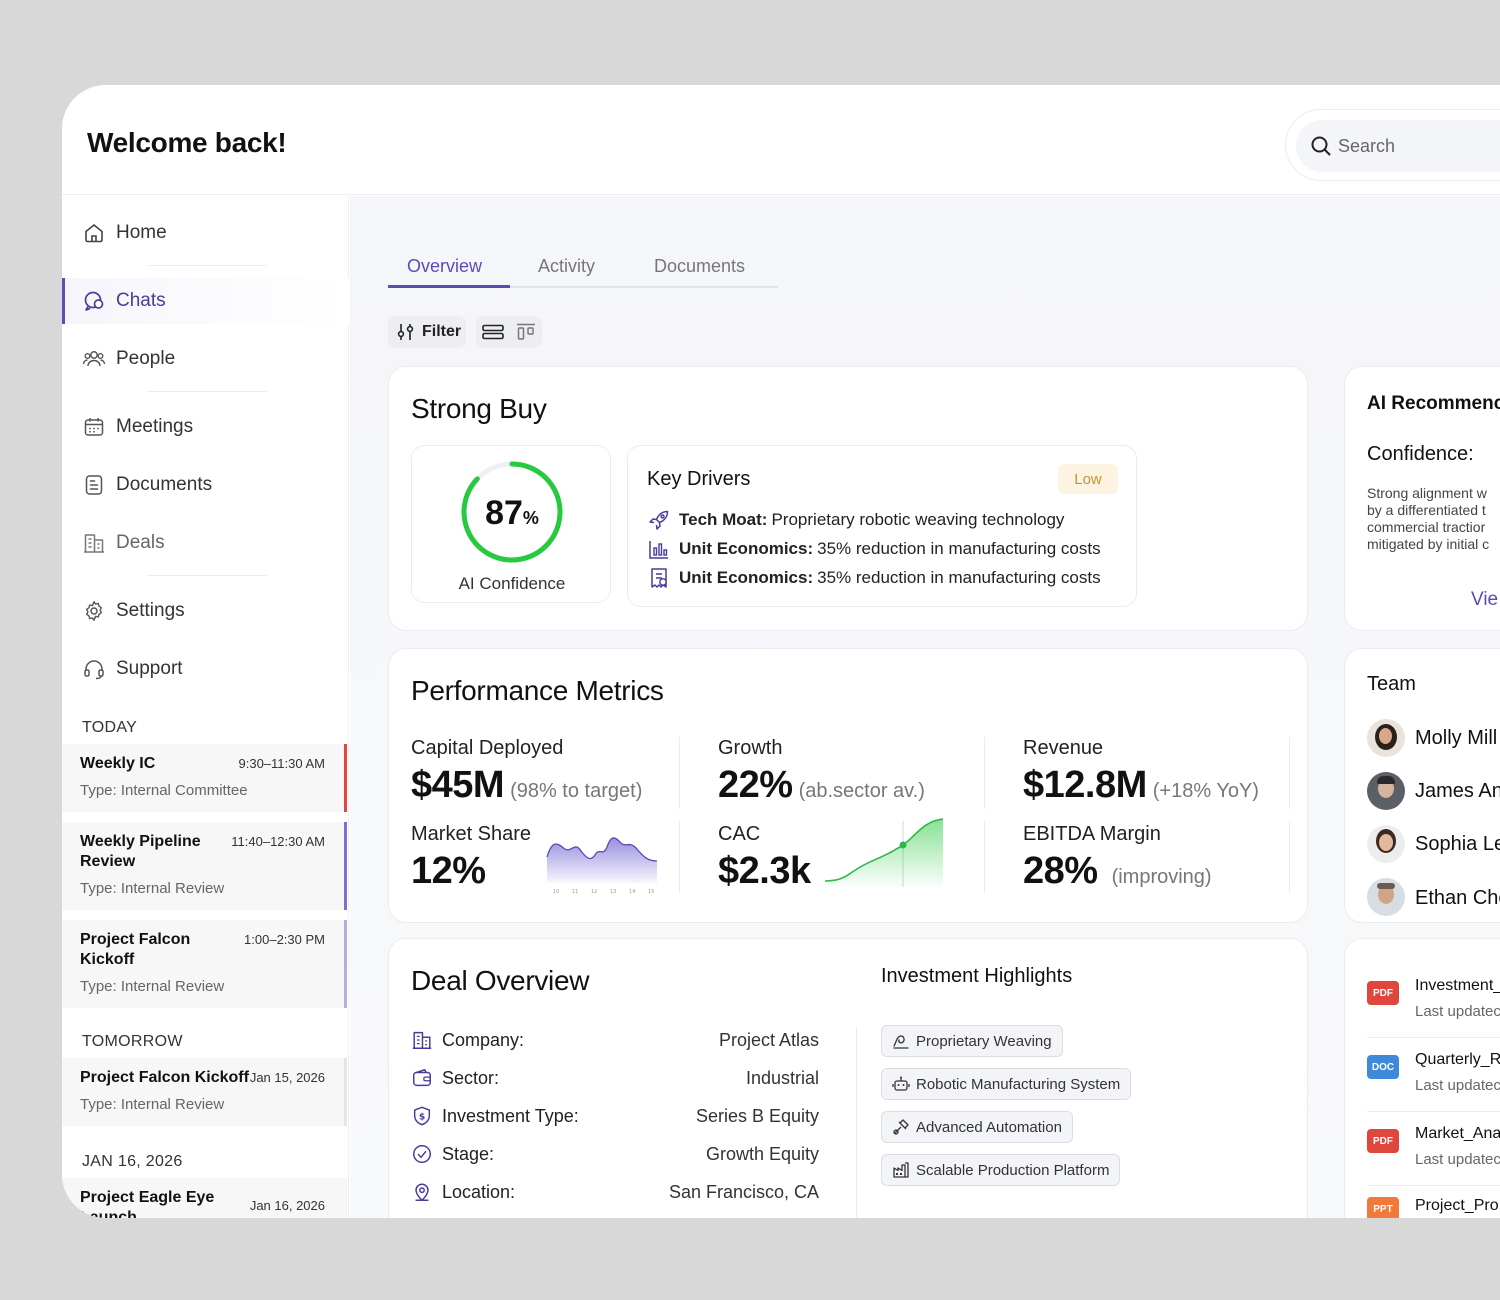 Image resolution: width=1500 pixels, height=1300 pixels. I want to click on tab-documents: Documents, so click(700, 266).